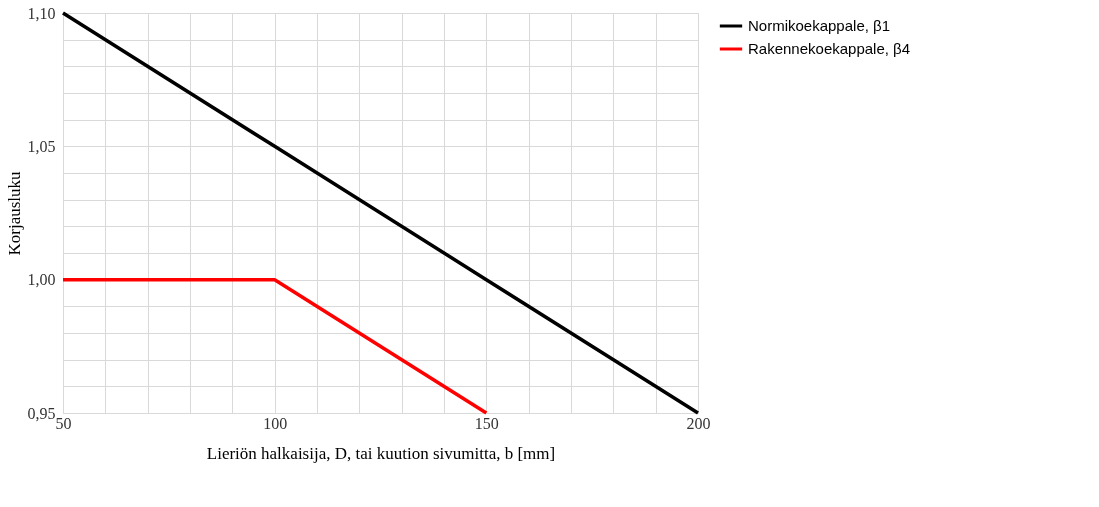 This screenshot has width=1099, height=507. Describe the element at coordinates (829, 48) in the screenshot. I see `legend-label: Rakennekoekappale, β4` at that location.